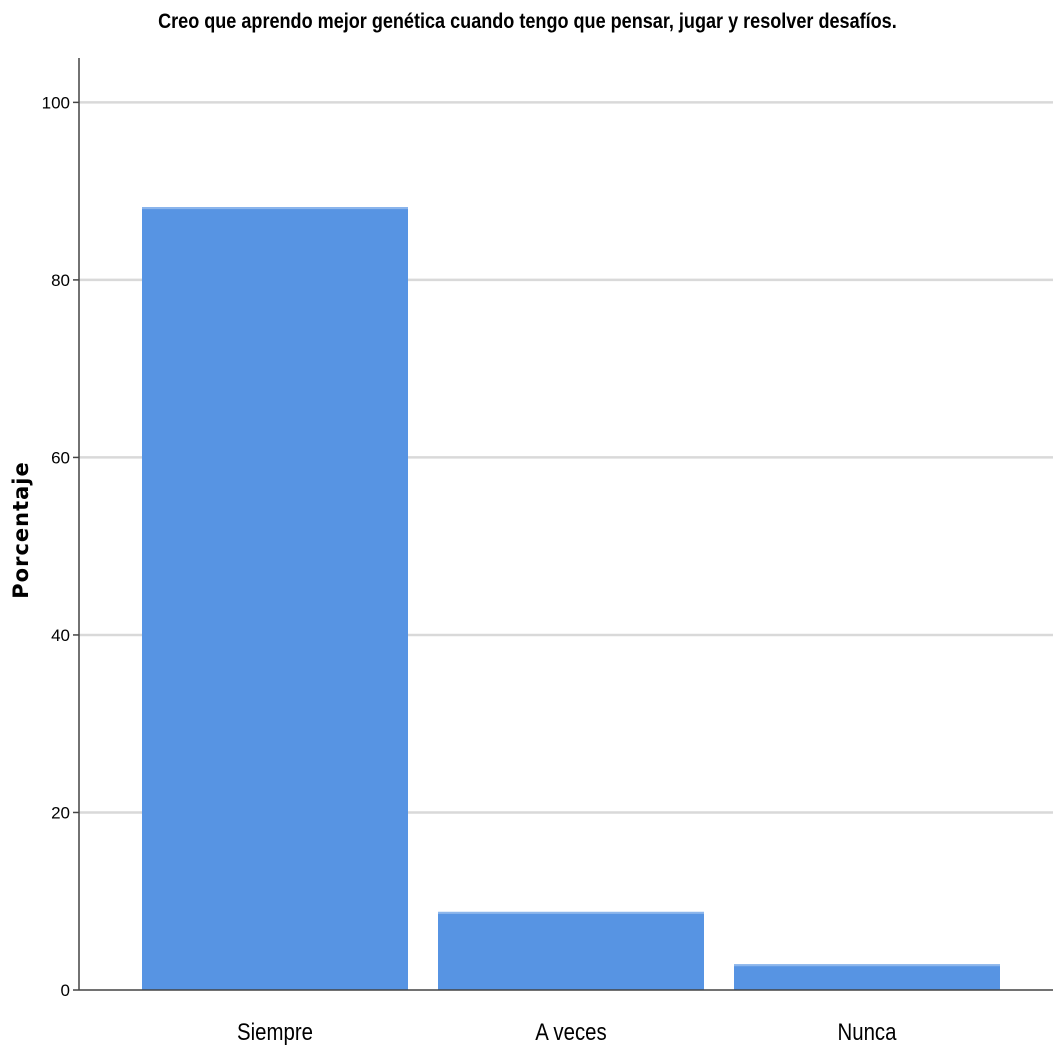 The width and height of the screenshot is (1053, 1048). I want to click on x-tick-label: A veces, so click(570, 1031).